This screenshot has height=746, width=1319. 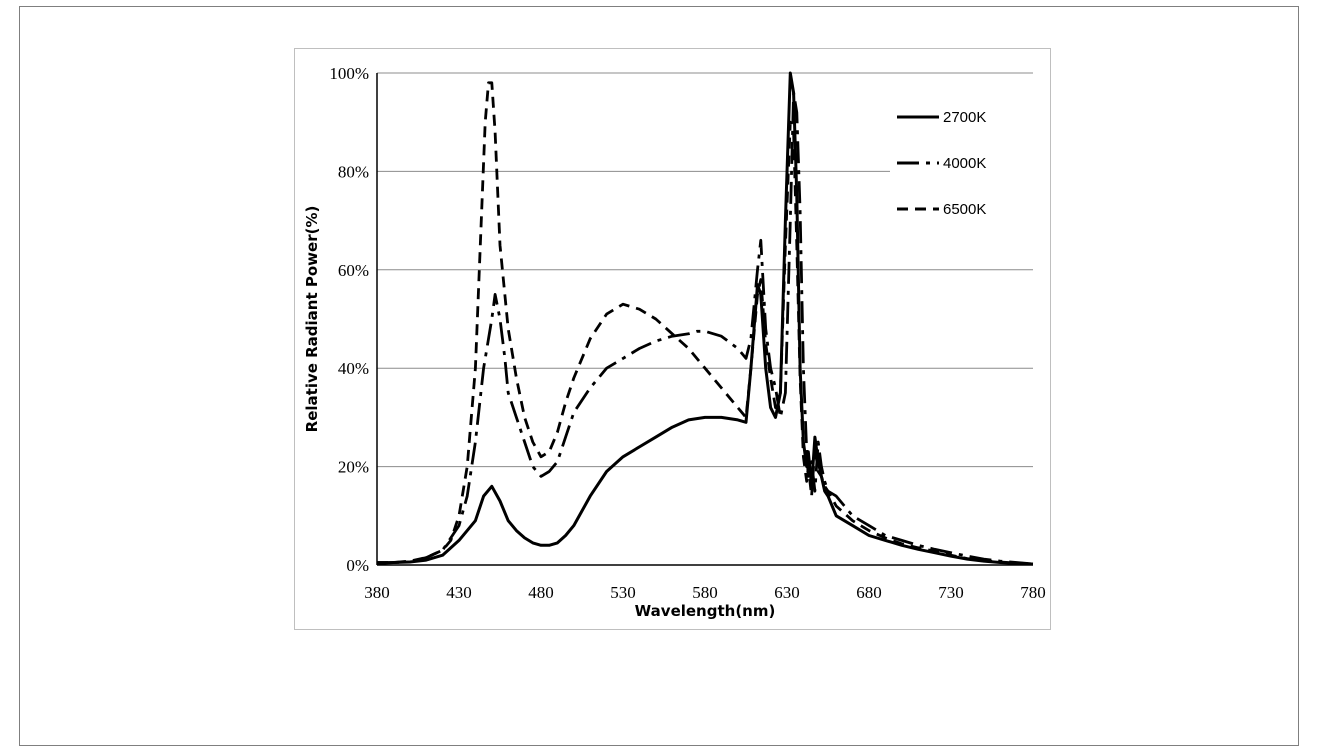 What do you see at coordinates (353, 270) in the screenshot?
I see `y-tick-label: 60%` at bounding box center [353, 270].